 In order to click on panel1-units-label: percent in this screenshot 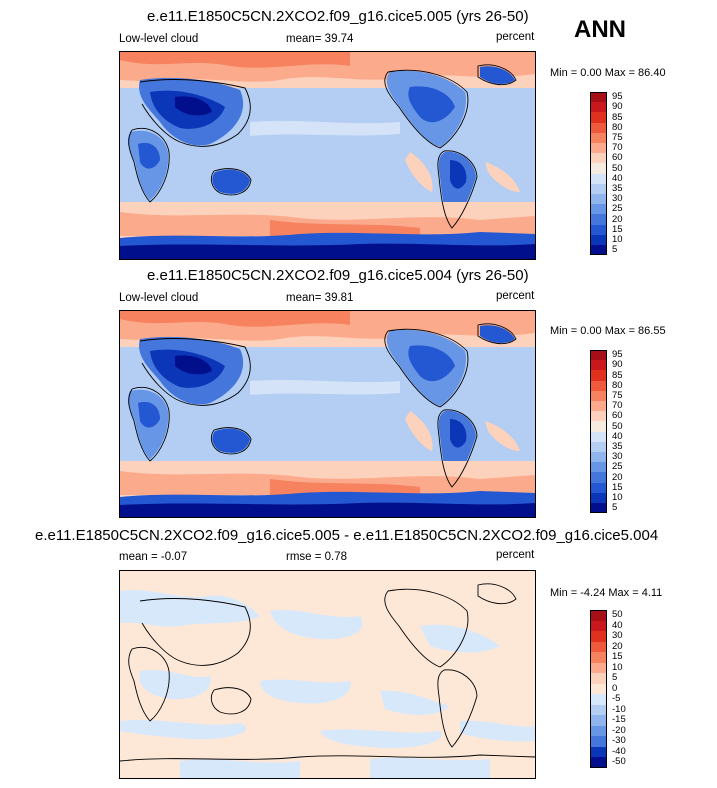, I will do `click(515, 37)`.